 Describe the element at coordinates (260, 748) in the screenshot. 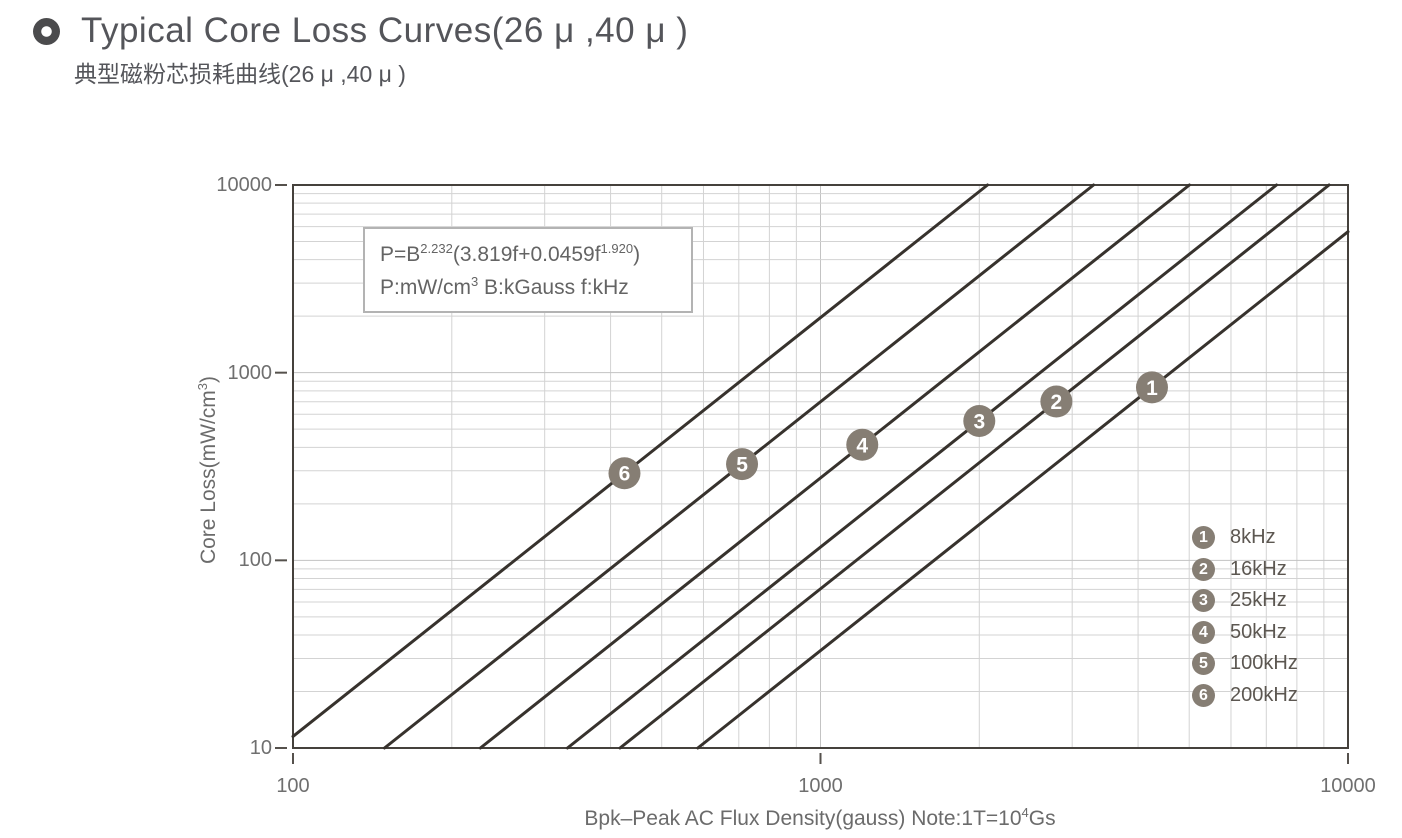

I see `y-tick-label: 10` at that location.